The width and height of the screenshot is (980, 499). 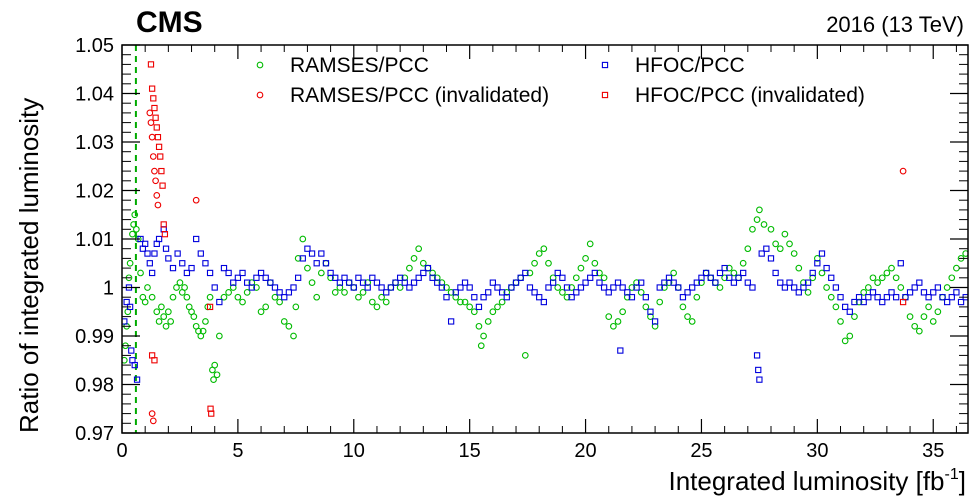 What do you see at coordinates (94, 337) in the screenshot?
I see `y-tick-label: 0.99` at bounding box center [94, 337].